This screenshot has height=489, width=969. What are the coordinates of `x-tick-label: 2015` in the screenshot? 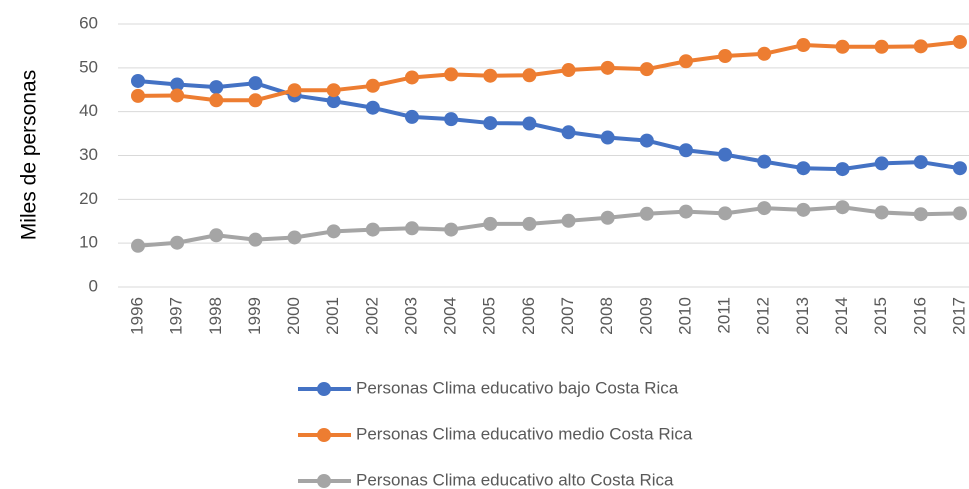 It's located at (880, 316).